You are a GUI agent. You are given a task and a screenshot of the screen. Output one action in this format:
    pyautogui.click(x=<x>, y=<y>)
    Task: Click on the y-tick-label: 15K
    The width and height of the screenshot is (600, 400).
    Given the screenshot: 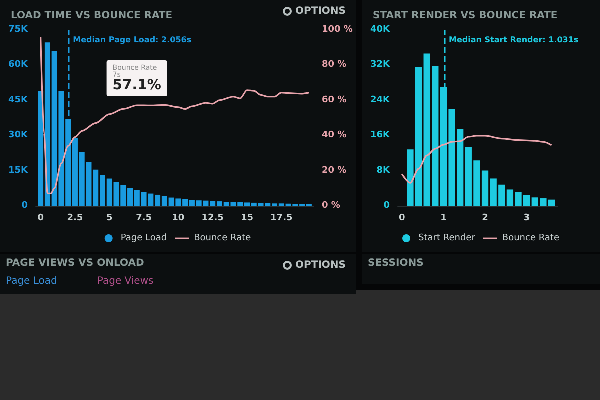 What is the action you would take?
    pyautogui.click(x=19, y=171)
    